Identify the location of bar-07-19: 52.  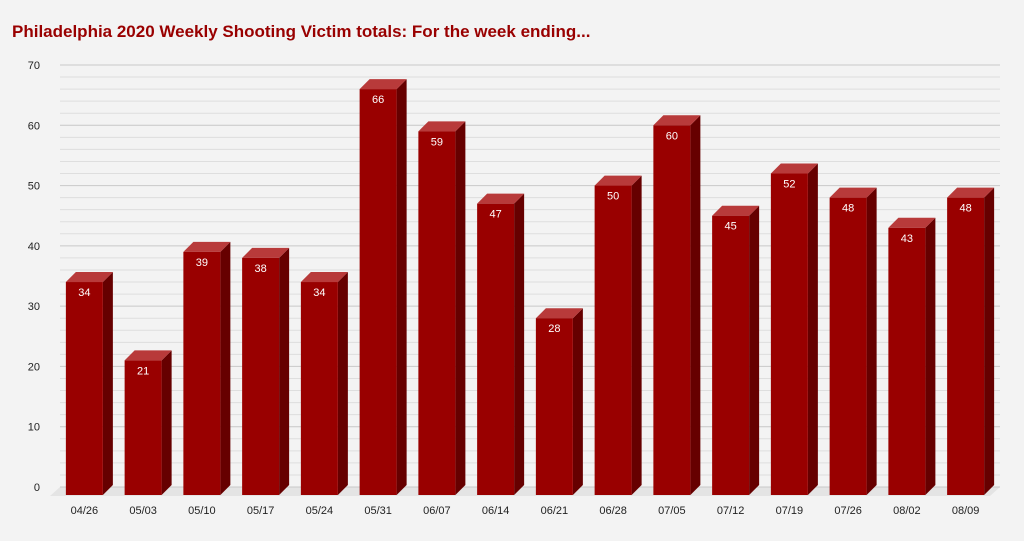
(794, 329).